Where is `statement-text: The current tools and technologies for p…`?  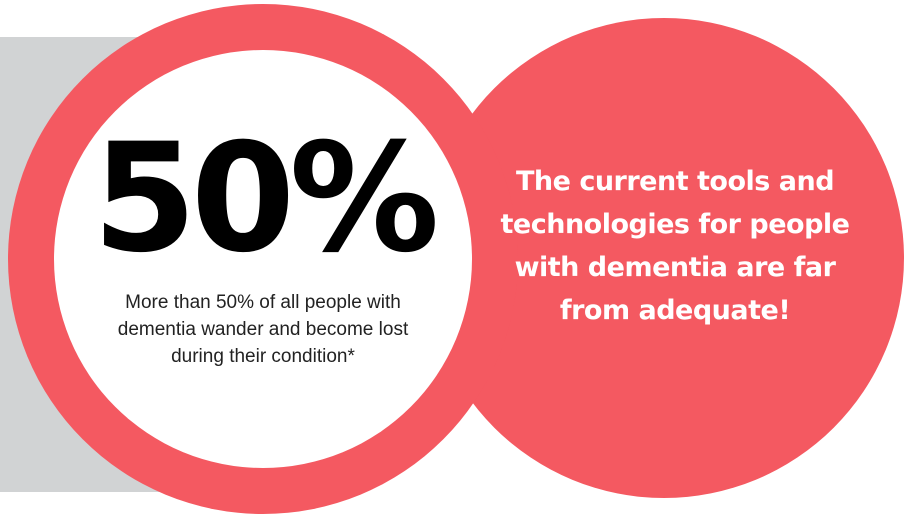
statement-text: The current tools and technologies for p… is located at coordinates (675, 246).